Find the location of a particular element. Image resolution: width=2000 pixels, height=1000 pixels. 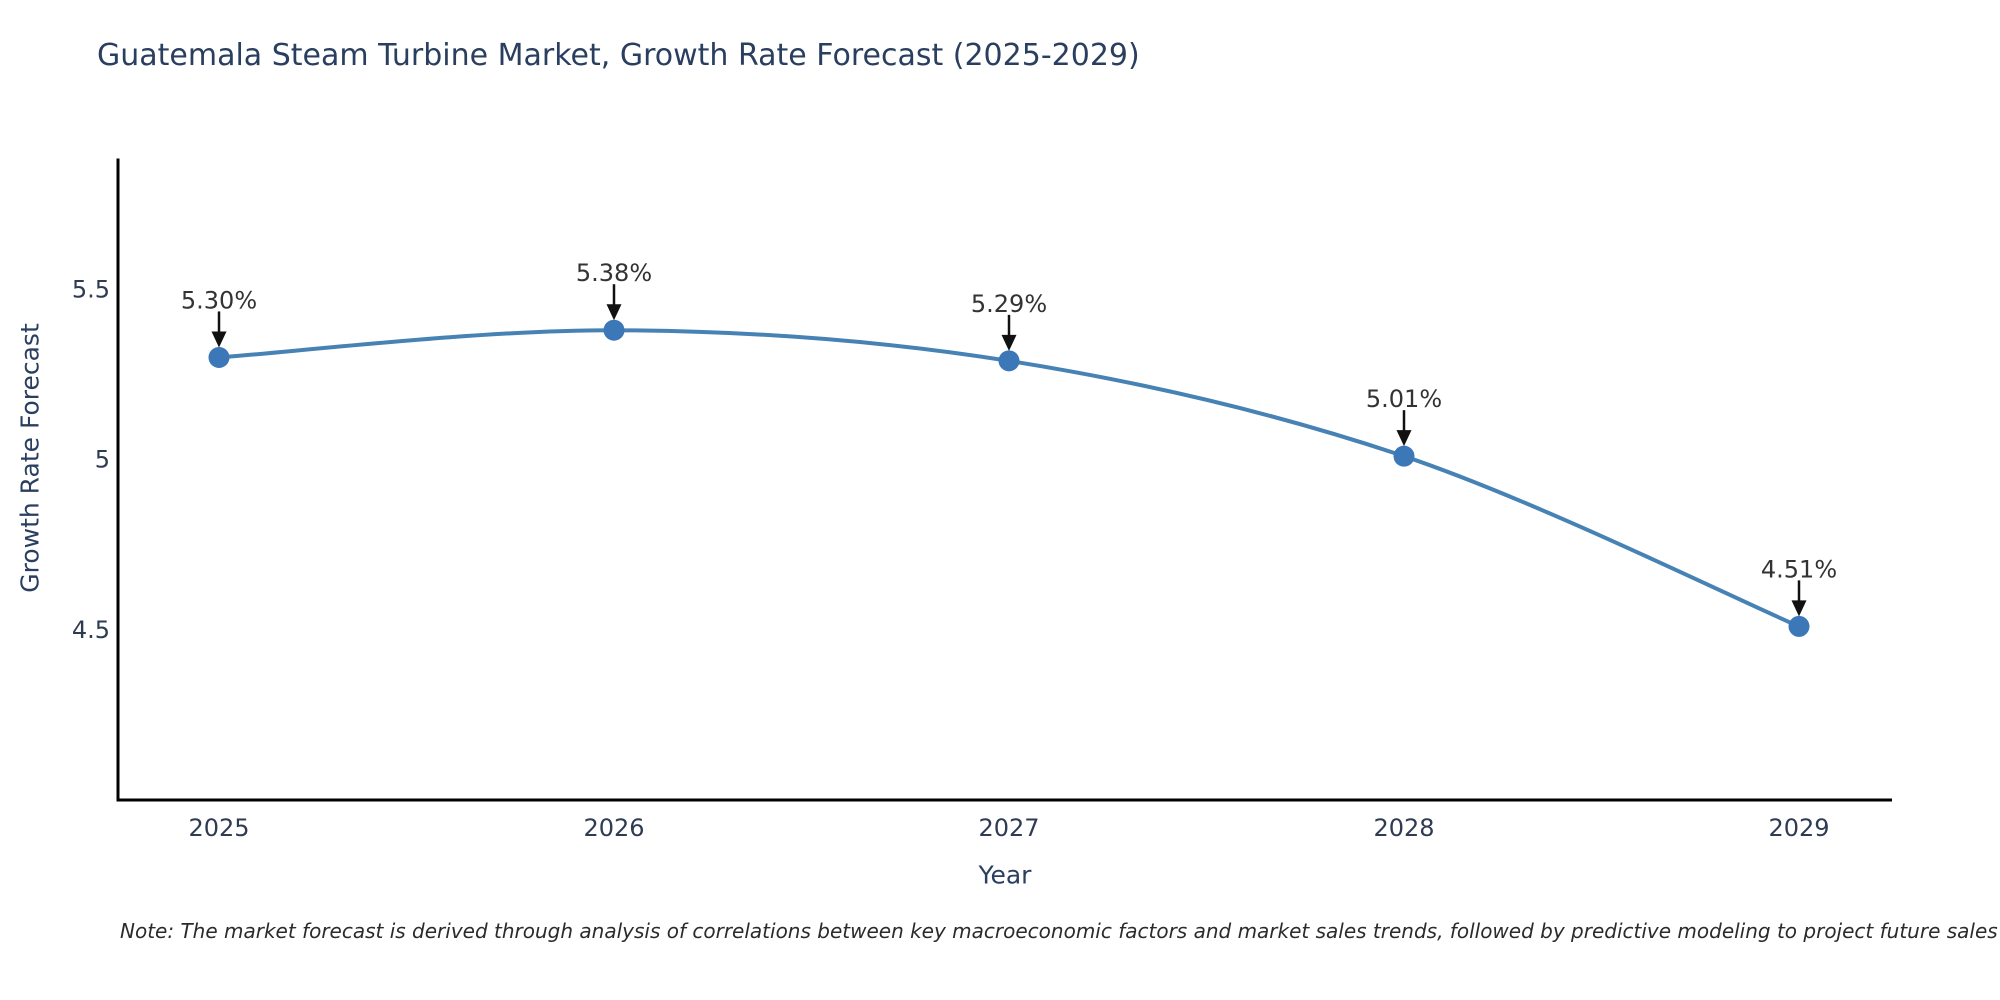

x-axis-title: Year is located at coordinates (1005, 875).